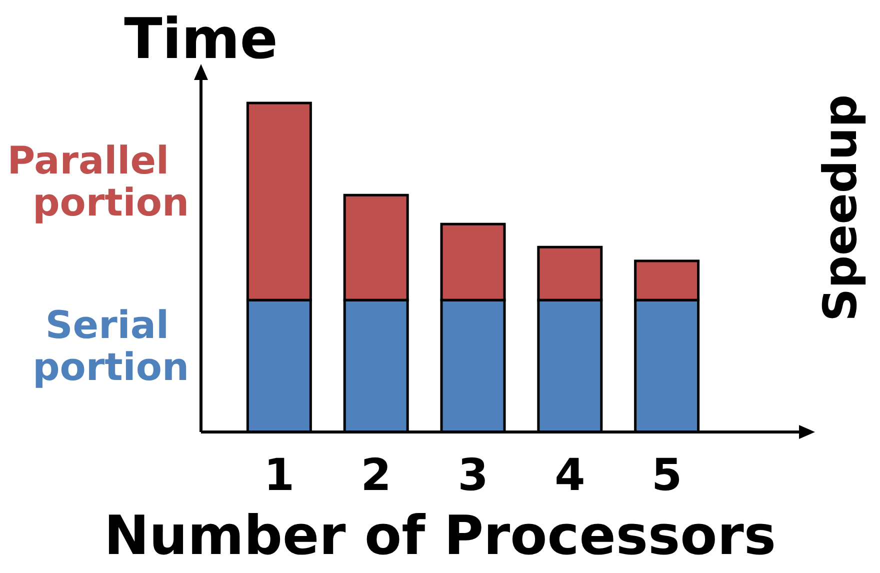 The width and height of the screenshot is (880, 573). I want to click on x-axis-title: Number of Processors, so click(440, 535).